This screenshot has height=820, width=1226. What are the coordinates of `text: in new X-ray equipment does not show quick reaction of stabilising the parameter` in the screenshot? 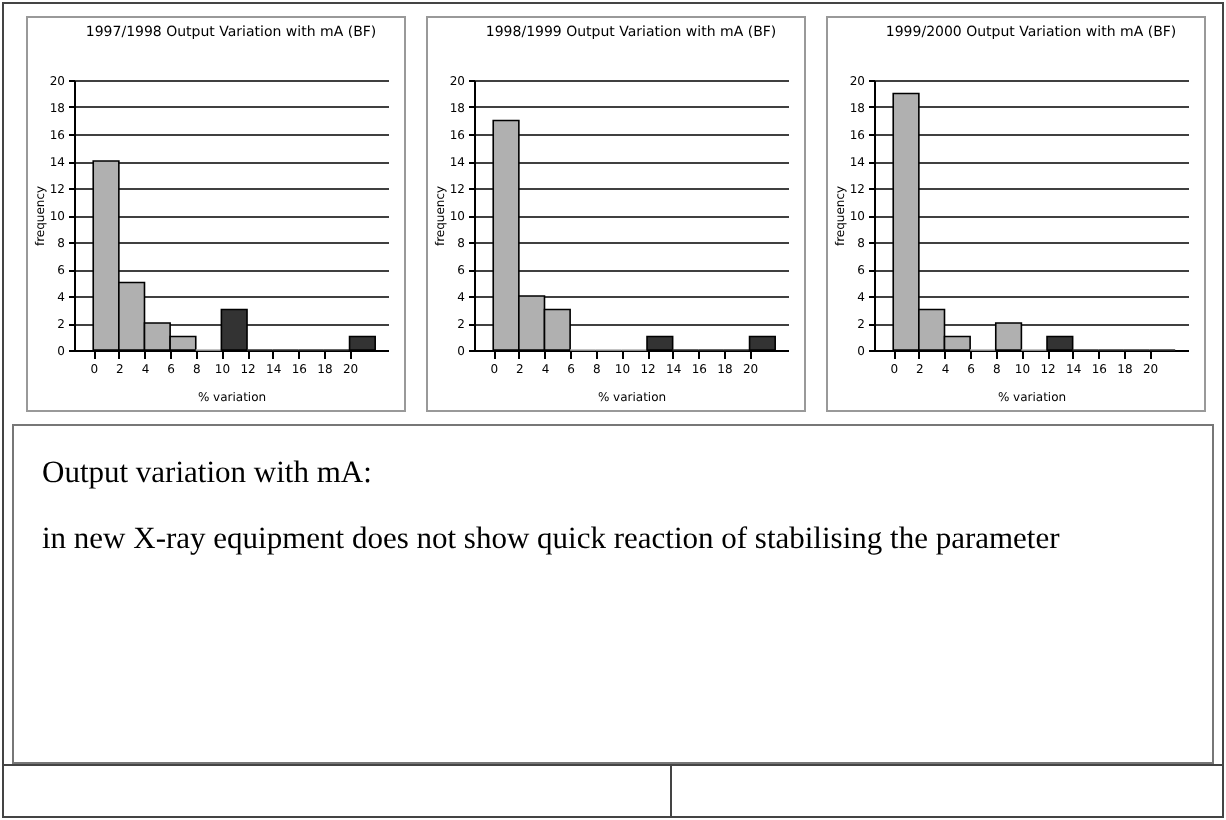 It's located at (552, 539).